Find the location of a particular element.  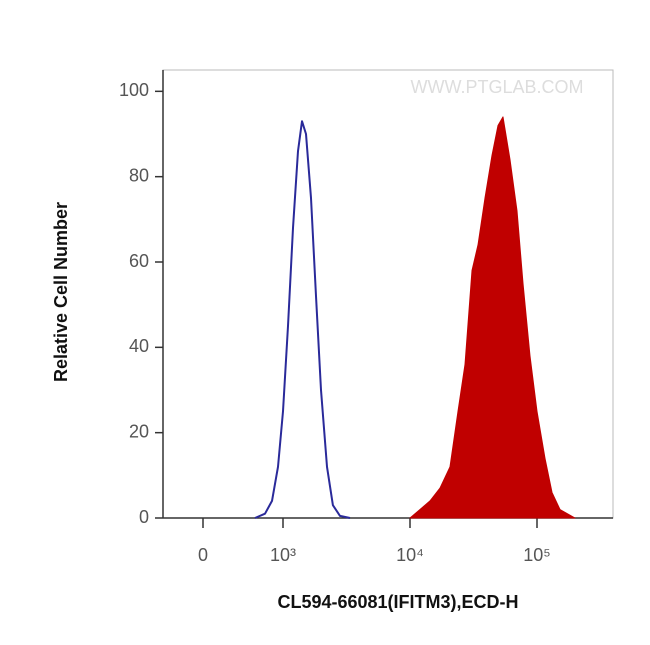

x-tick-label: 10³ is located at coordinates (283, 555).